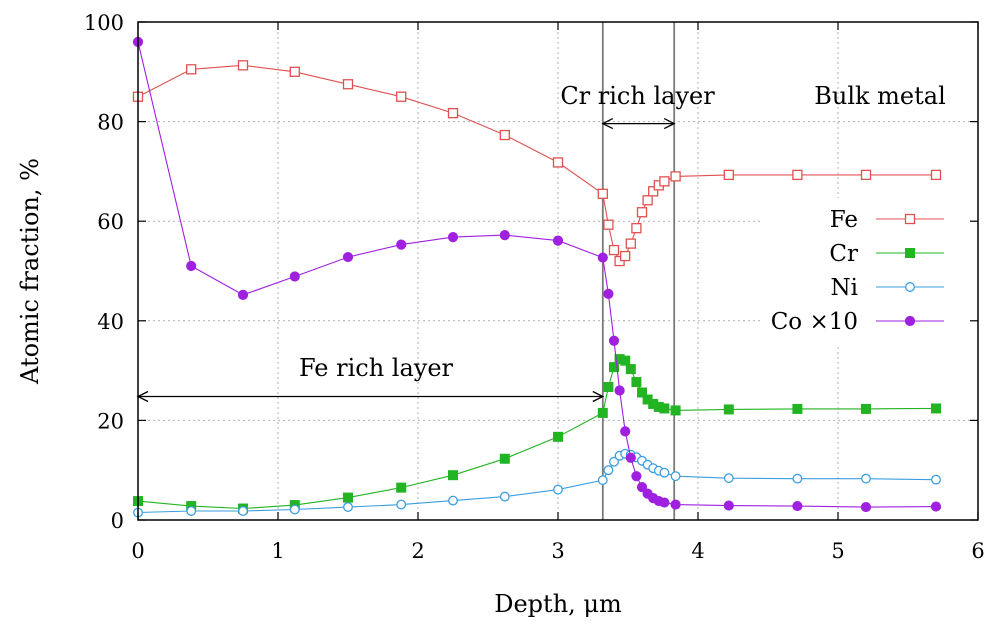 This screenshot has height=624, width=986. Describe the element at coordinates (137, 551) in the screenshot. I see `x-tick-label: 0` at that location.